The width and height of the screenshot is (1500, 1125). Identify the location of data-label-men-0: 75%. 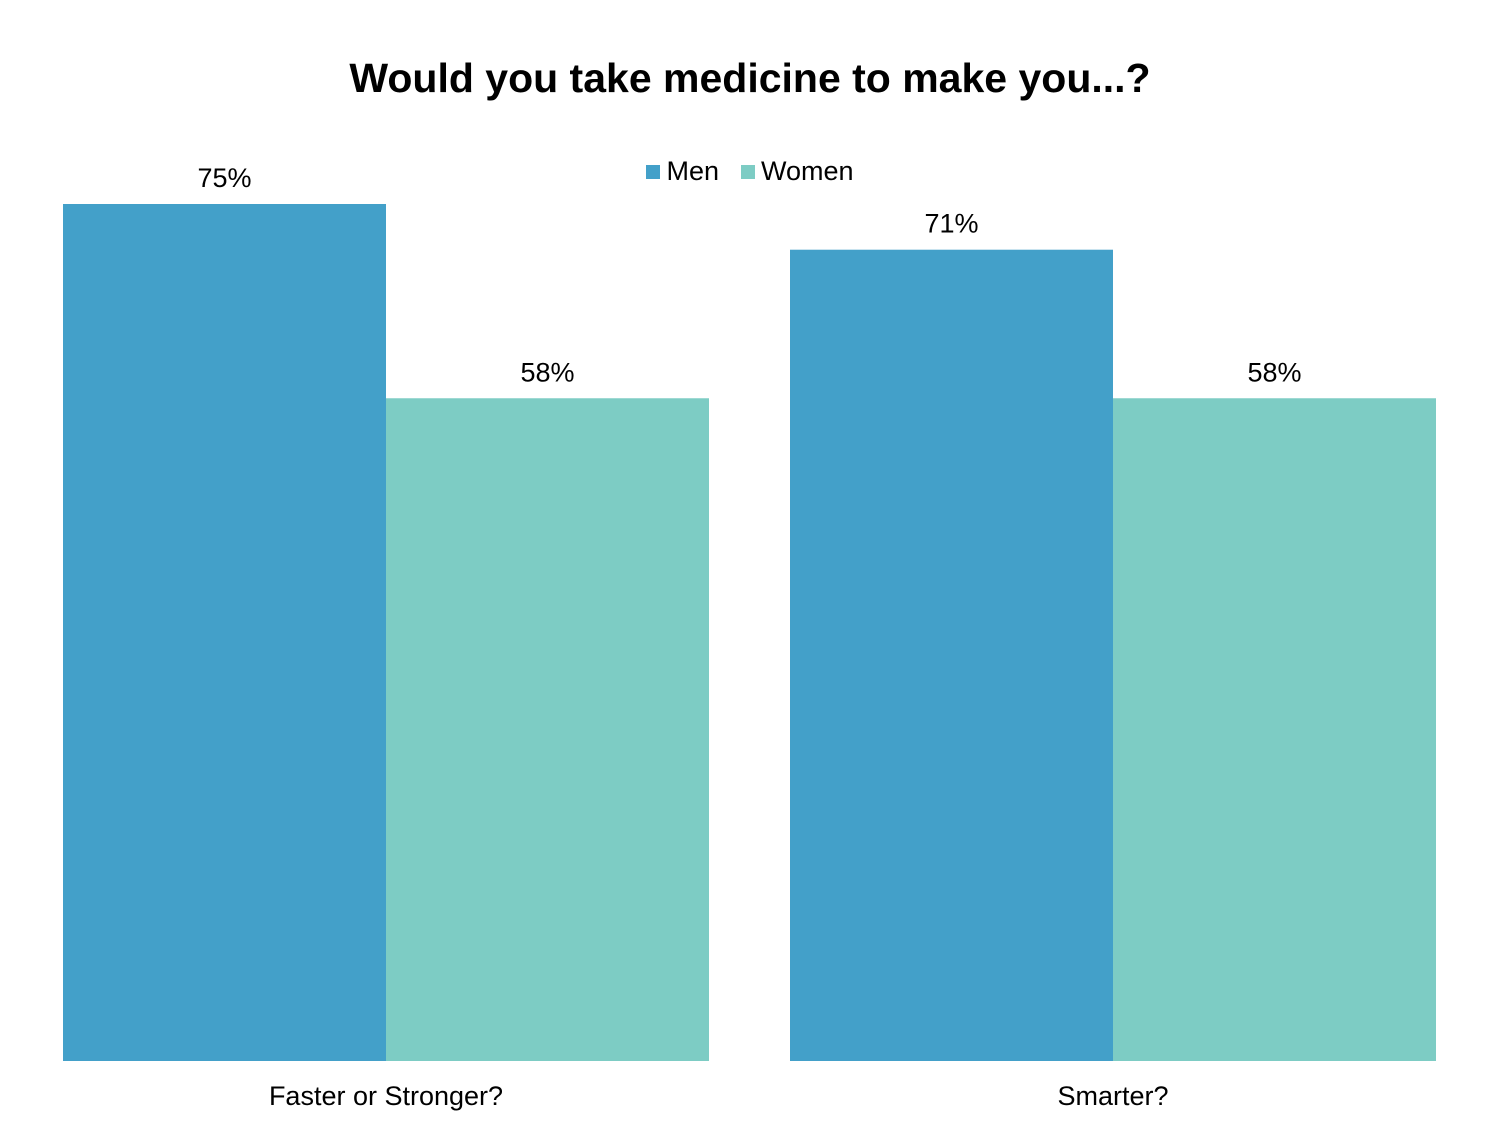
(224, 178).